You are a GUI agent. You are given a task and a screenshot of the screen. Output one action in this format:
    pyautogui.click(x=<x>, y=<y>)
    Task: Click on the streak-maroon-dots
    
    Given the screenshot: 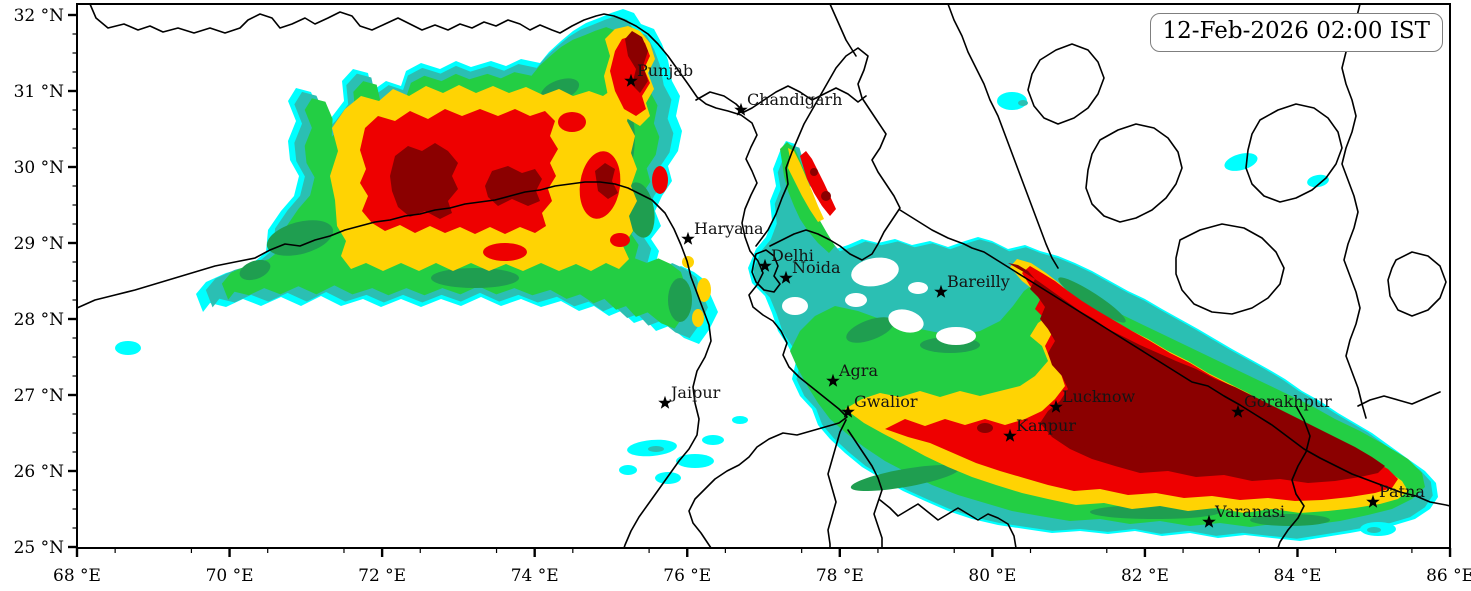 What is the action you would take?
    pyautogui.click(x=820, y=184)
    